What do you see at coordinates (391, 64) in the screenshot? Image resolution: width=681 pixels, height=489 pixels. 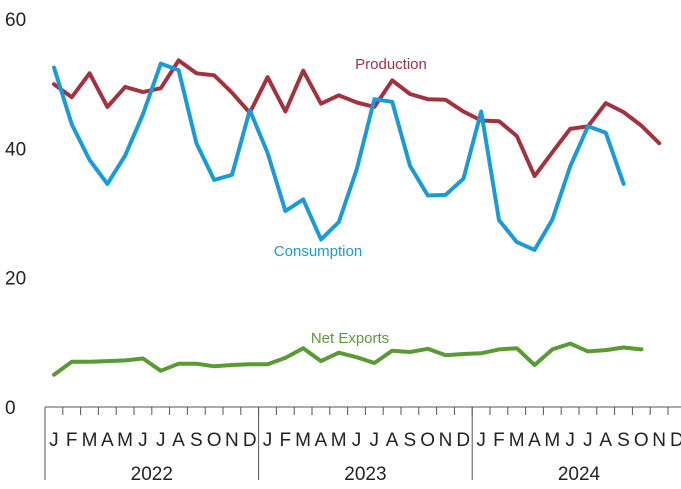 I see `series-label-production: Production` at bounding box center [391, 64].